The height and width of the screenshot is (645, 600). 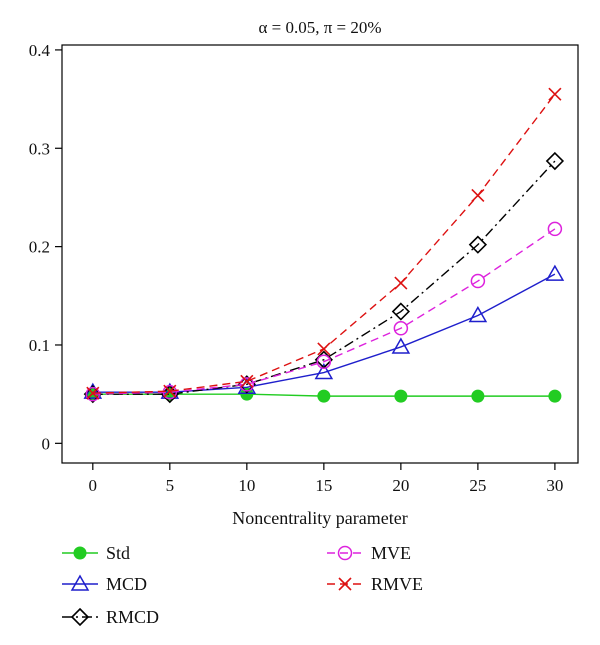 I want to click on x-tick-label: 30, so click(x=554, y=485).